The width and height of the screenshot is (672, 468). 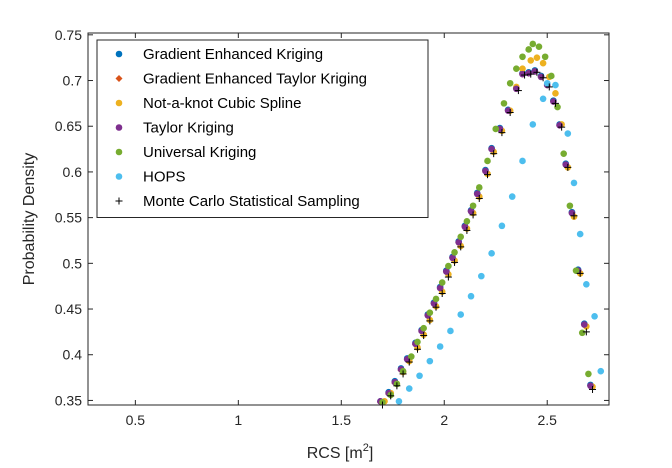 What do you see at coordinates (366, 448) in the screenshot?
I see `x-axis-label-superscript: 2` at bounding box center [366, 448].